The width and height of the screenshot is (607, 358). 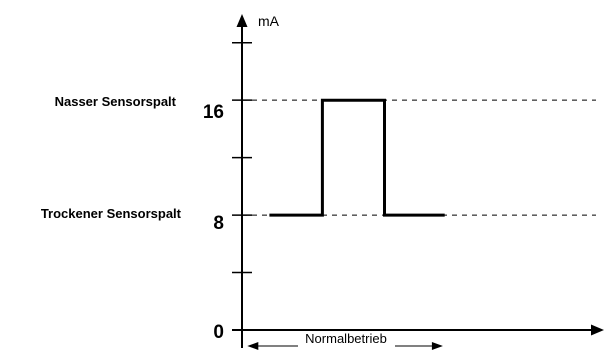 What do you see at coordinates (218, 223) in the screenshot?
I see `y-tick-label-8: 8` at bounding box center [218, 223].